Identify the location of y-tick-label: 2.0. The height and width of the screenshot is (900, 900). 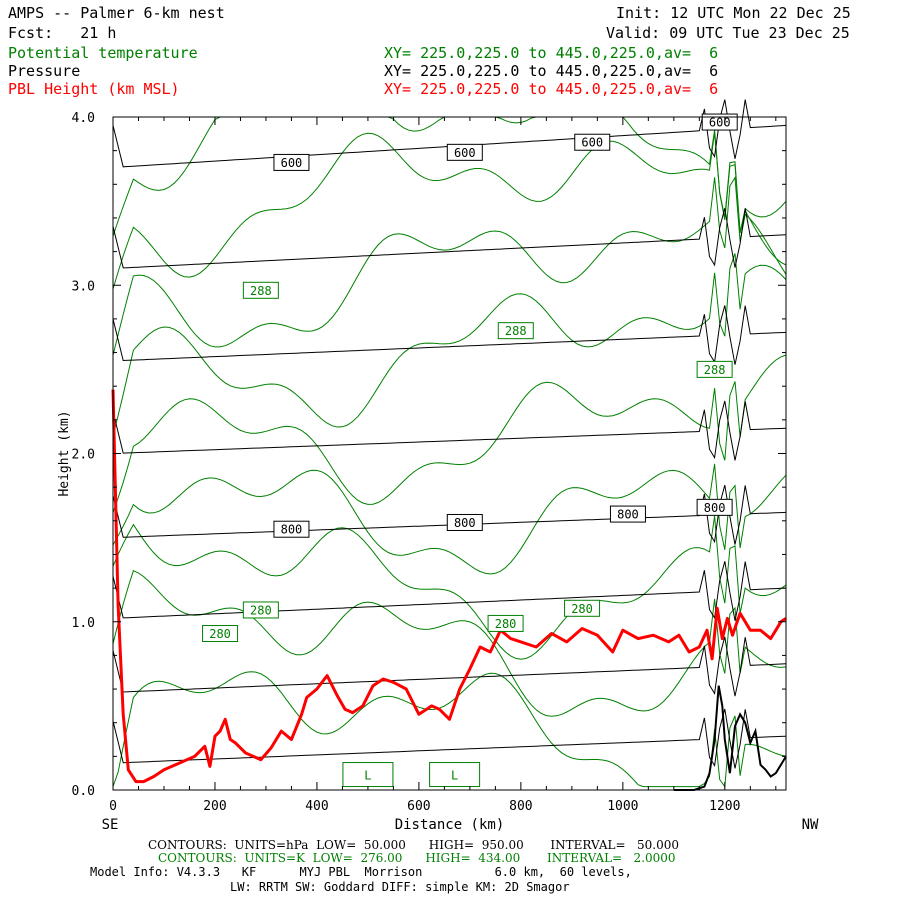
(83, 455).